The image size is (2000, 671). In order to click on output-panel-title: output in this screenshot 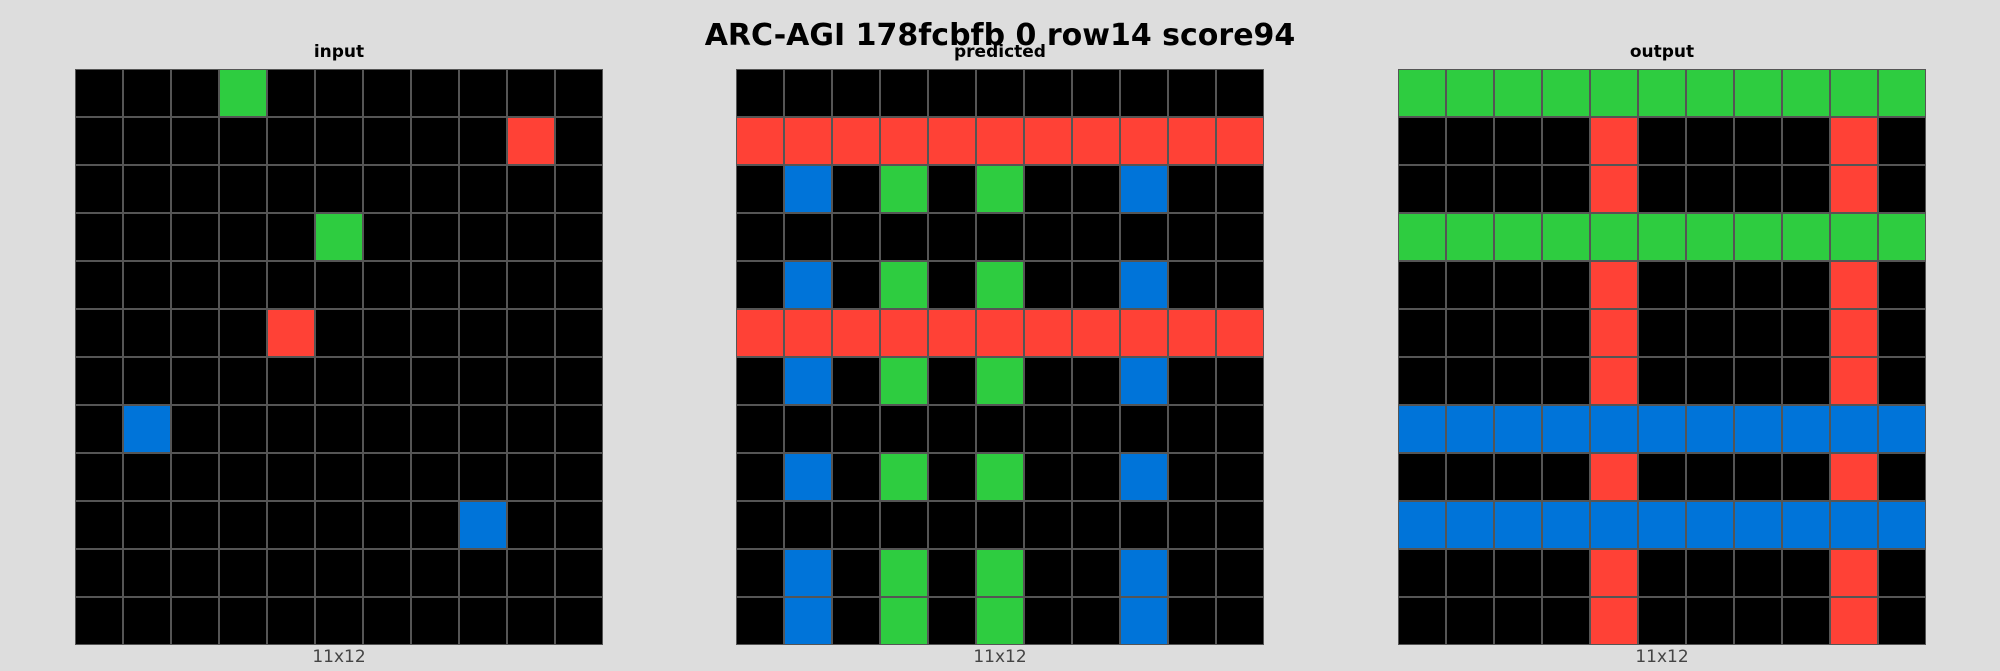, I will do `click(1662, 52)`.